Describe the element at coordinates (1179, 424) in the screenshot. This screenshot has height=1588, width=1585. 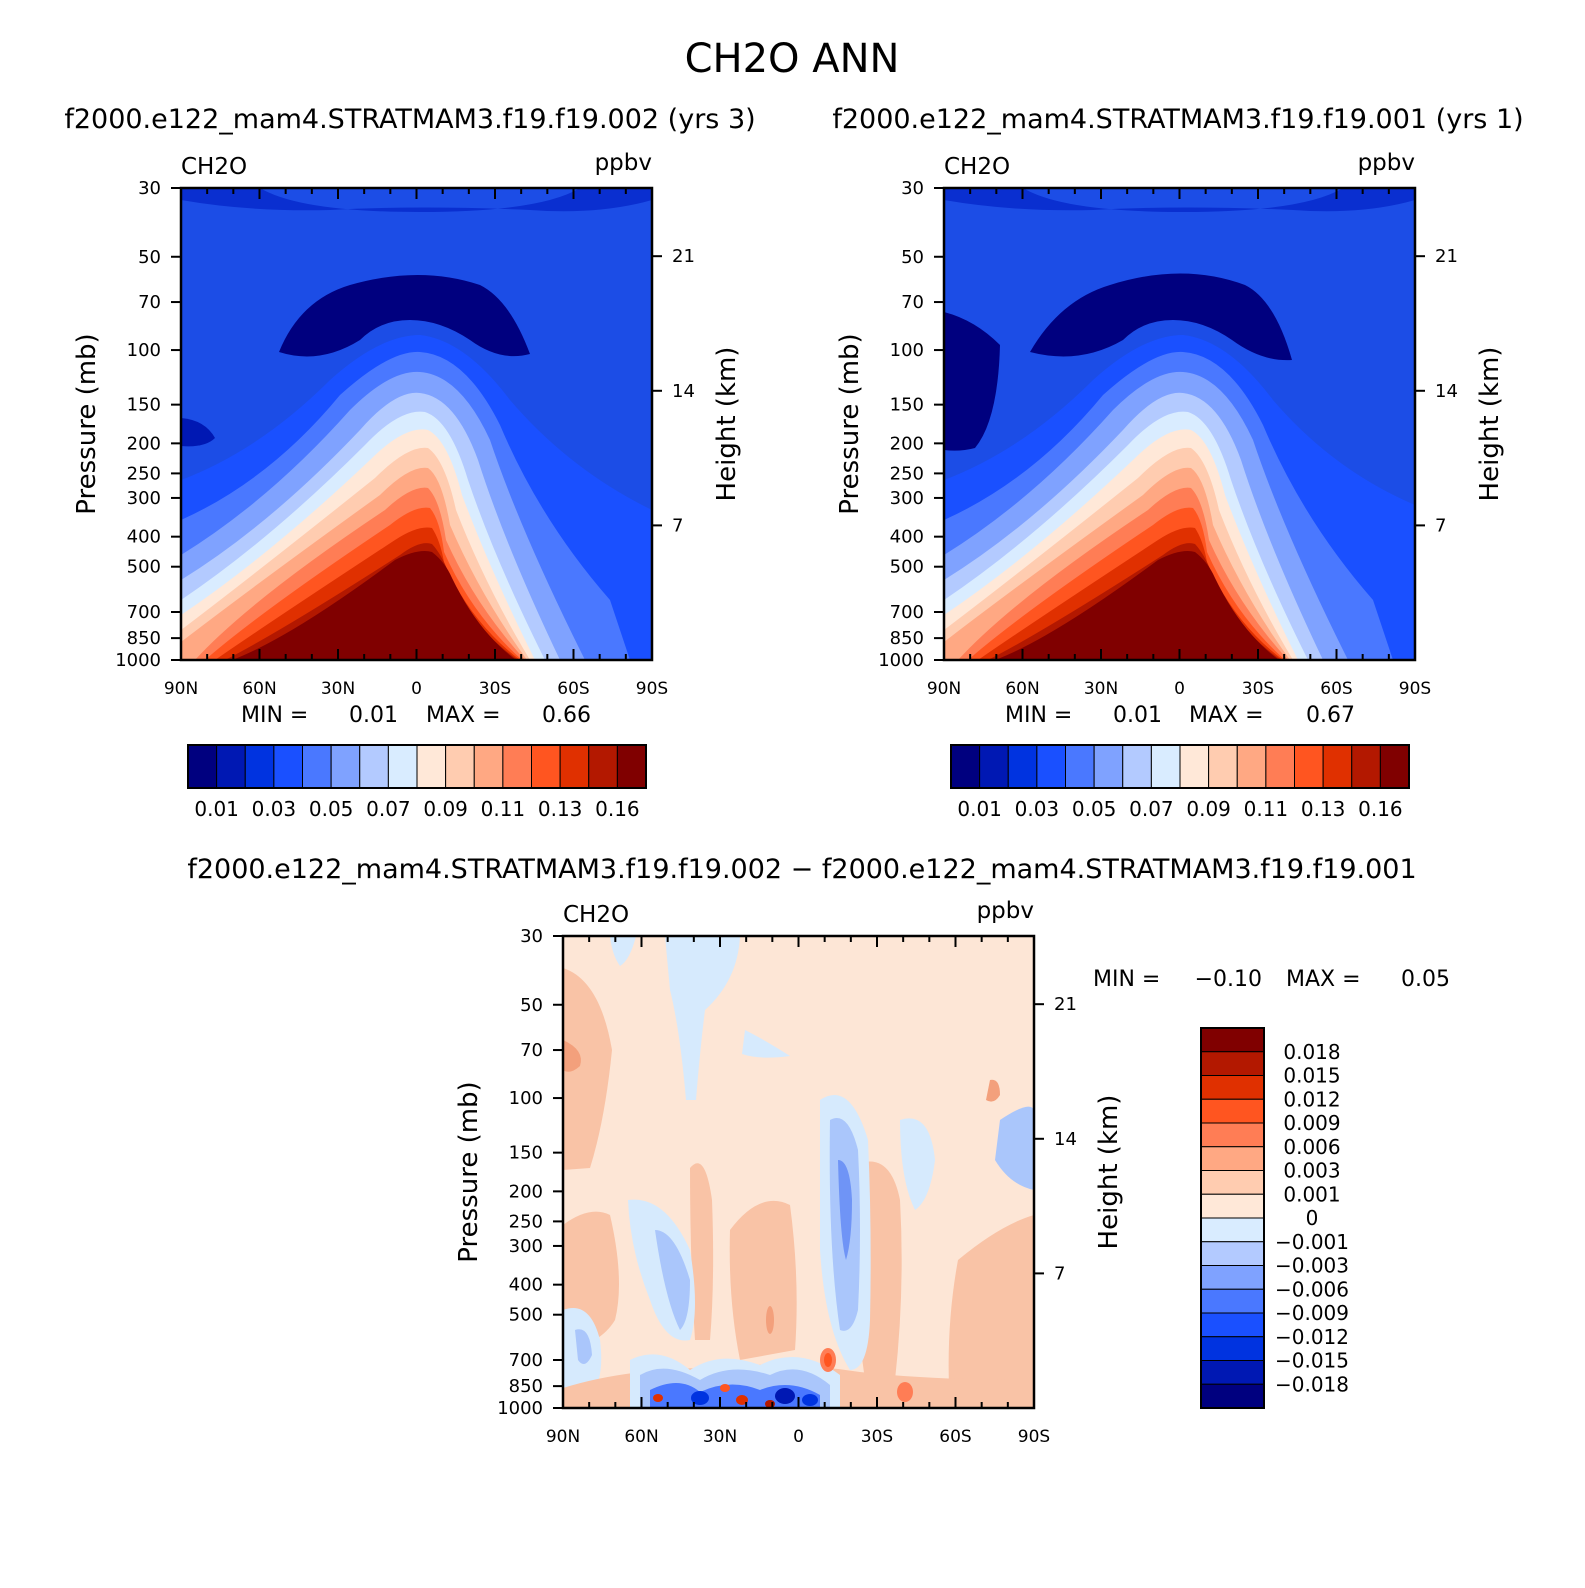
I see `panel2-contour-field` at that location.